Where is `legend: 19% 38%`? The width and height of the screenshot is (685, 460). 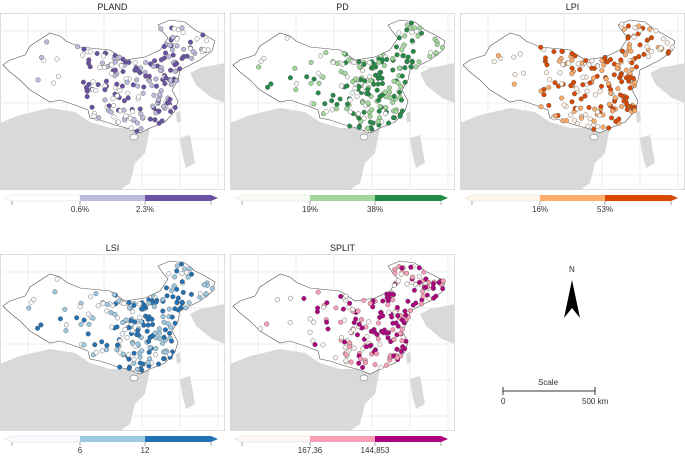 legend: 19% 38% is located at coordinates (342, 205).